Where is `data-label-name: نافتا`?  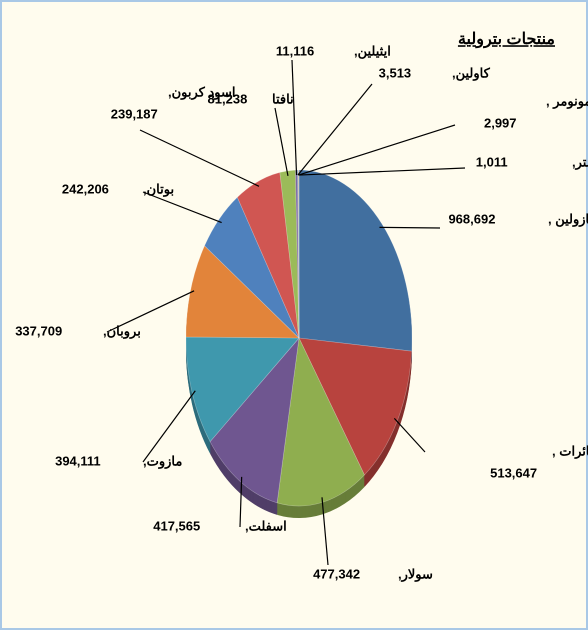 data-label-name: نافتا is located at coordinates (283, 98).